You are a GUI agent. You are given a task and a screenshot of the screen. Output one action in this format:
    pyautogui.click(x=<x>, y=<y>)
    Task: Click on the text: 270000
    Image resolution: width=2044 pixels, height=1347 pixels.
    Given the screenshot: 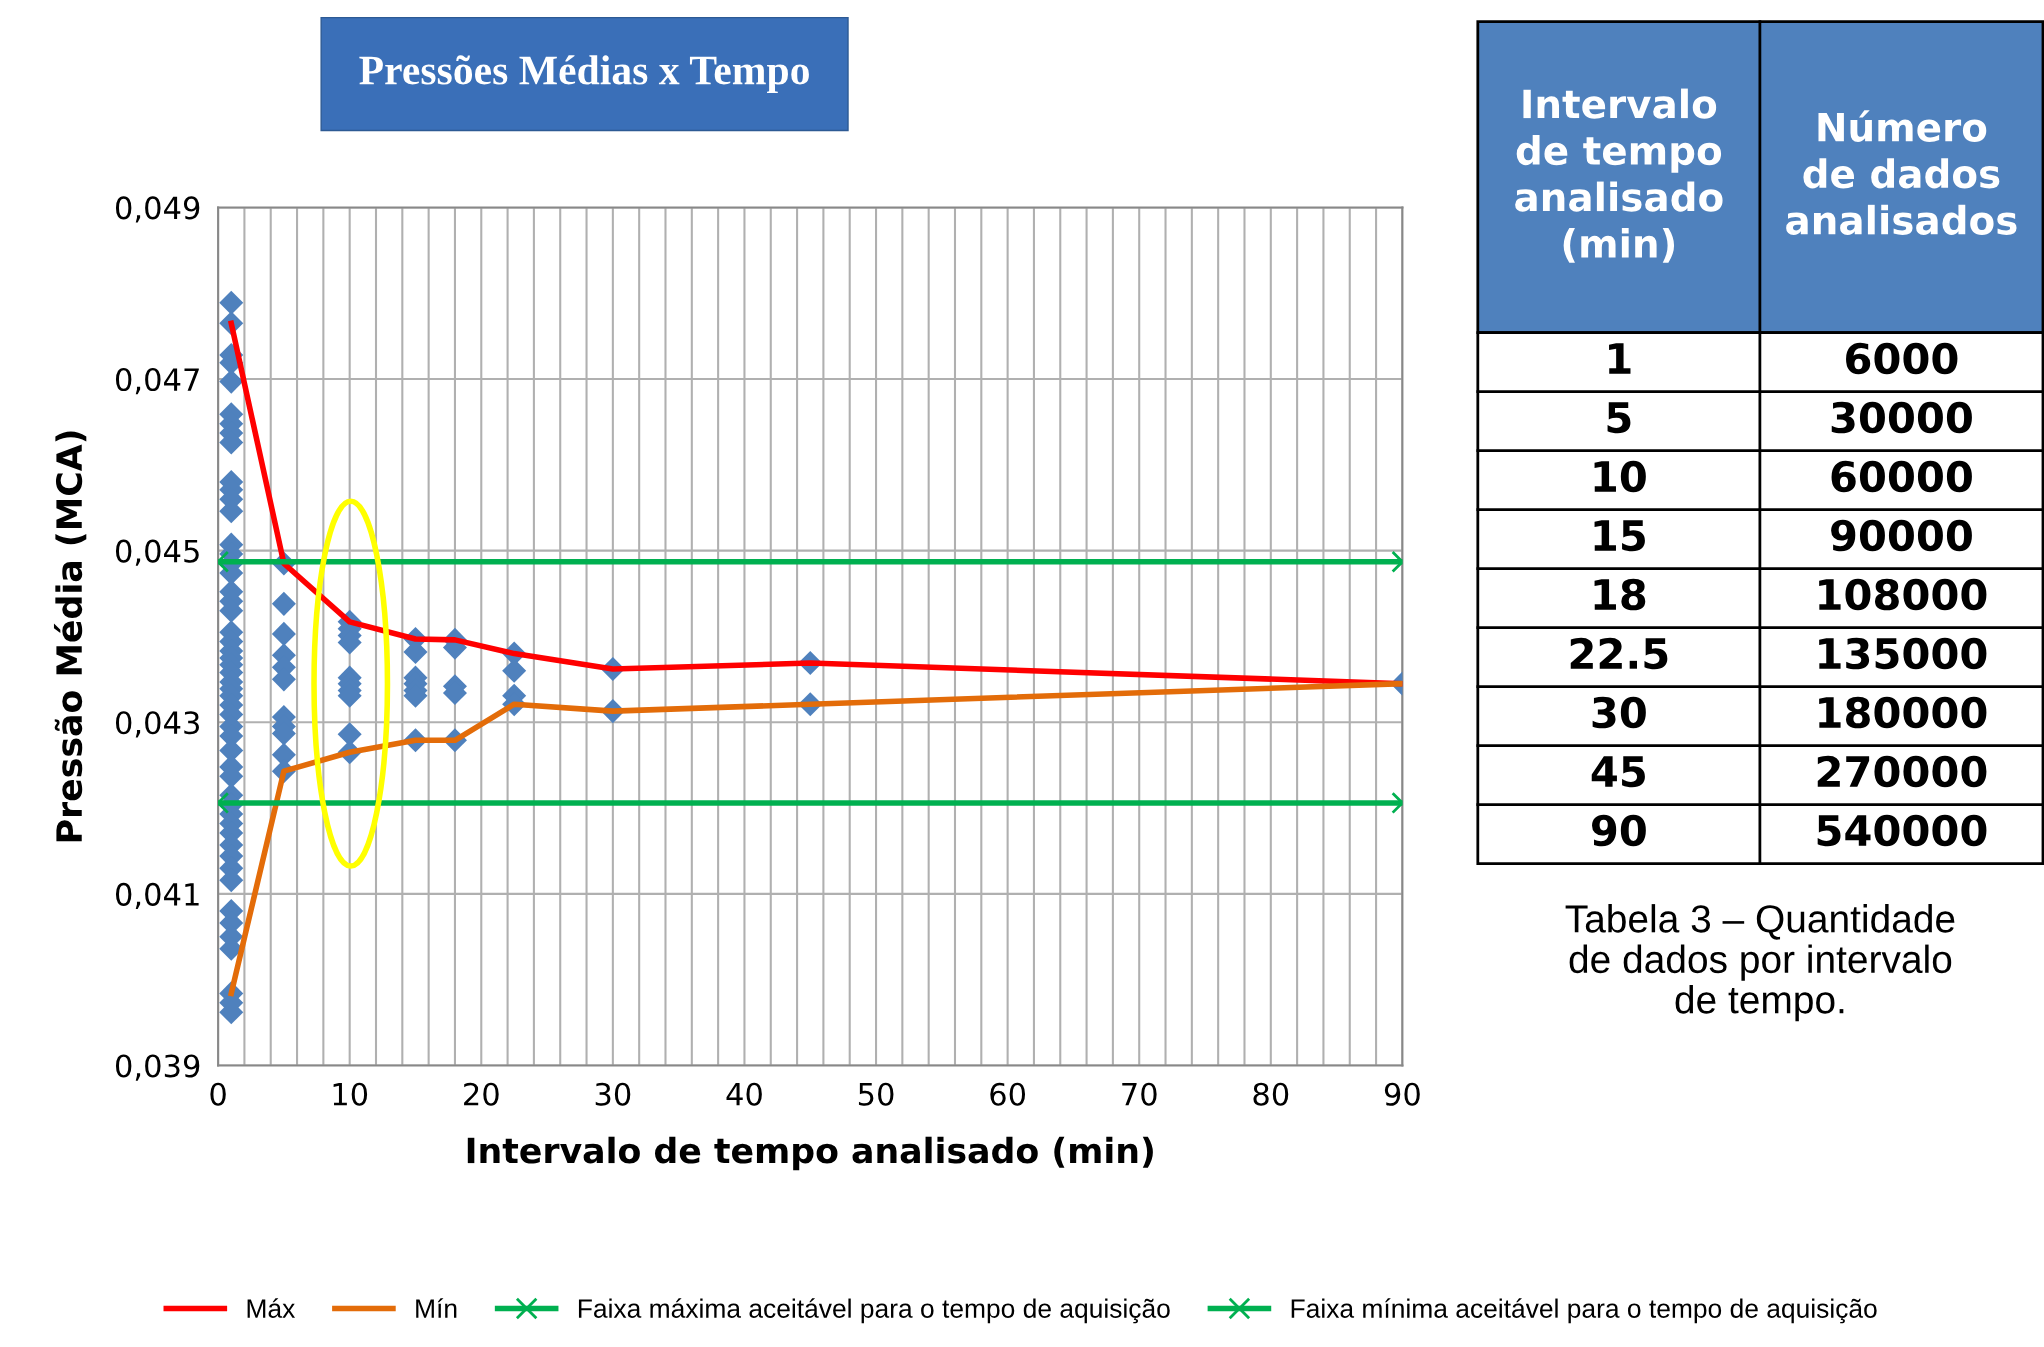 What is the action you would take?
    pyautogui.click(x=1902, y=771)
    